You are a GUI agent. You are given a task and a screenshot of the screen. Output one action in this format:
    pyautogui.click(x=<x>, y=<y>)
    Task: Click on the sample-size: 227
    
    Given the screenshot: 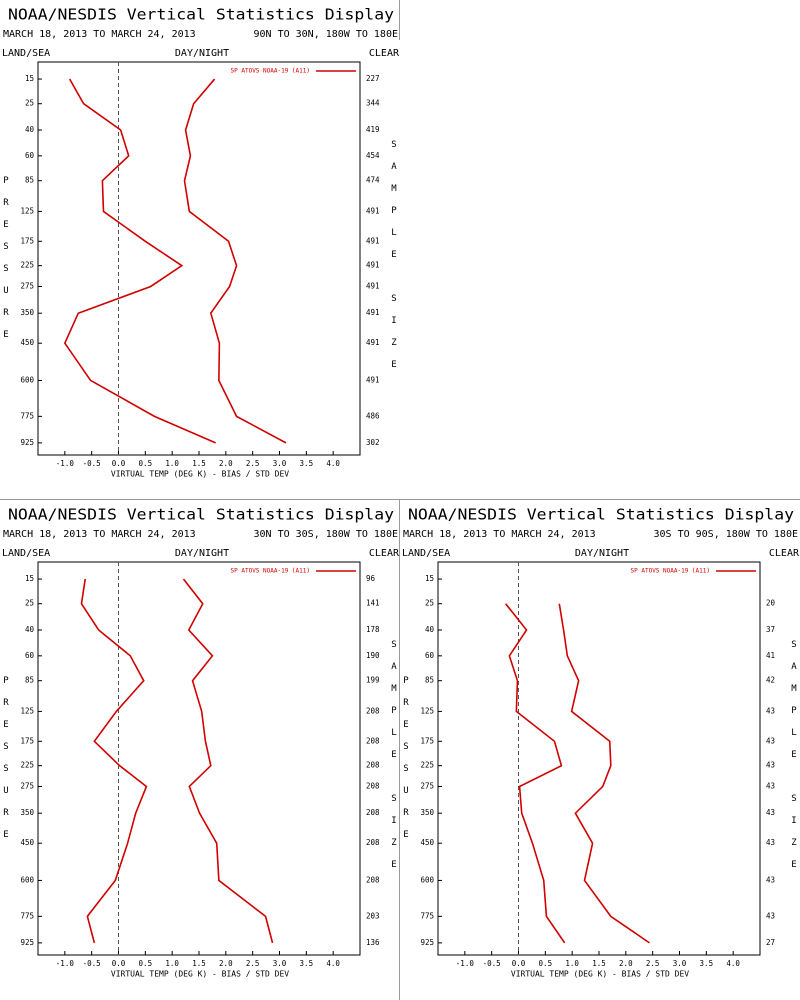 What is the action you would take?
    pyautogui.click(x=373, y=78)
    